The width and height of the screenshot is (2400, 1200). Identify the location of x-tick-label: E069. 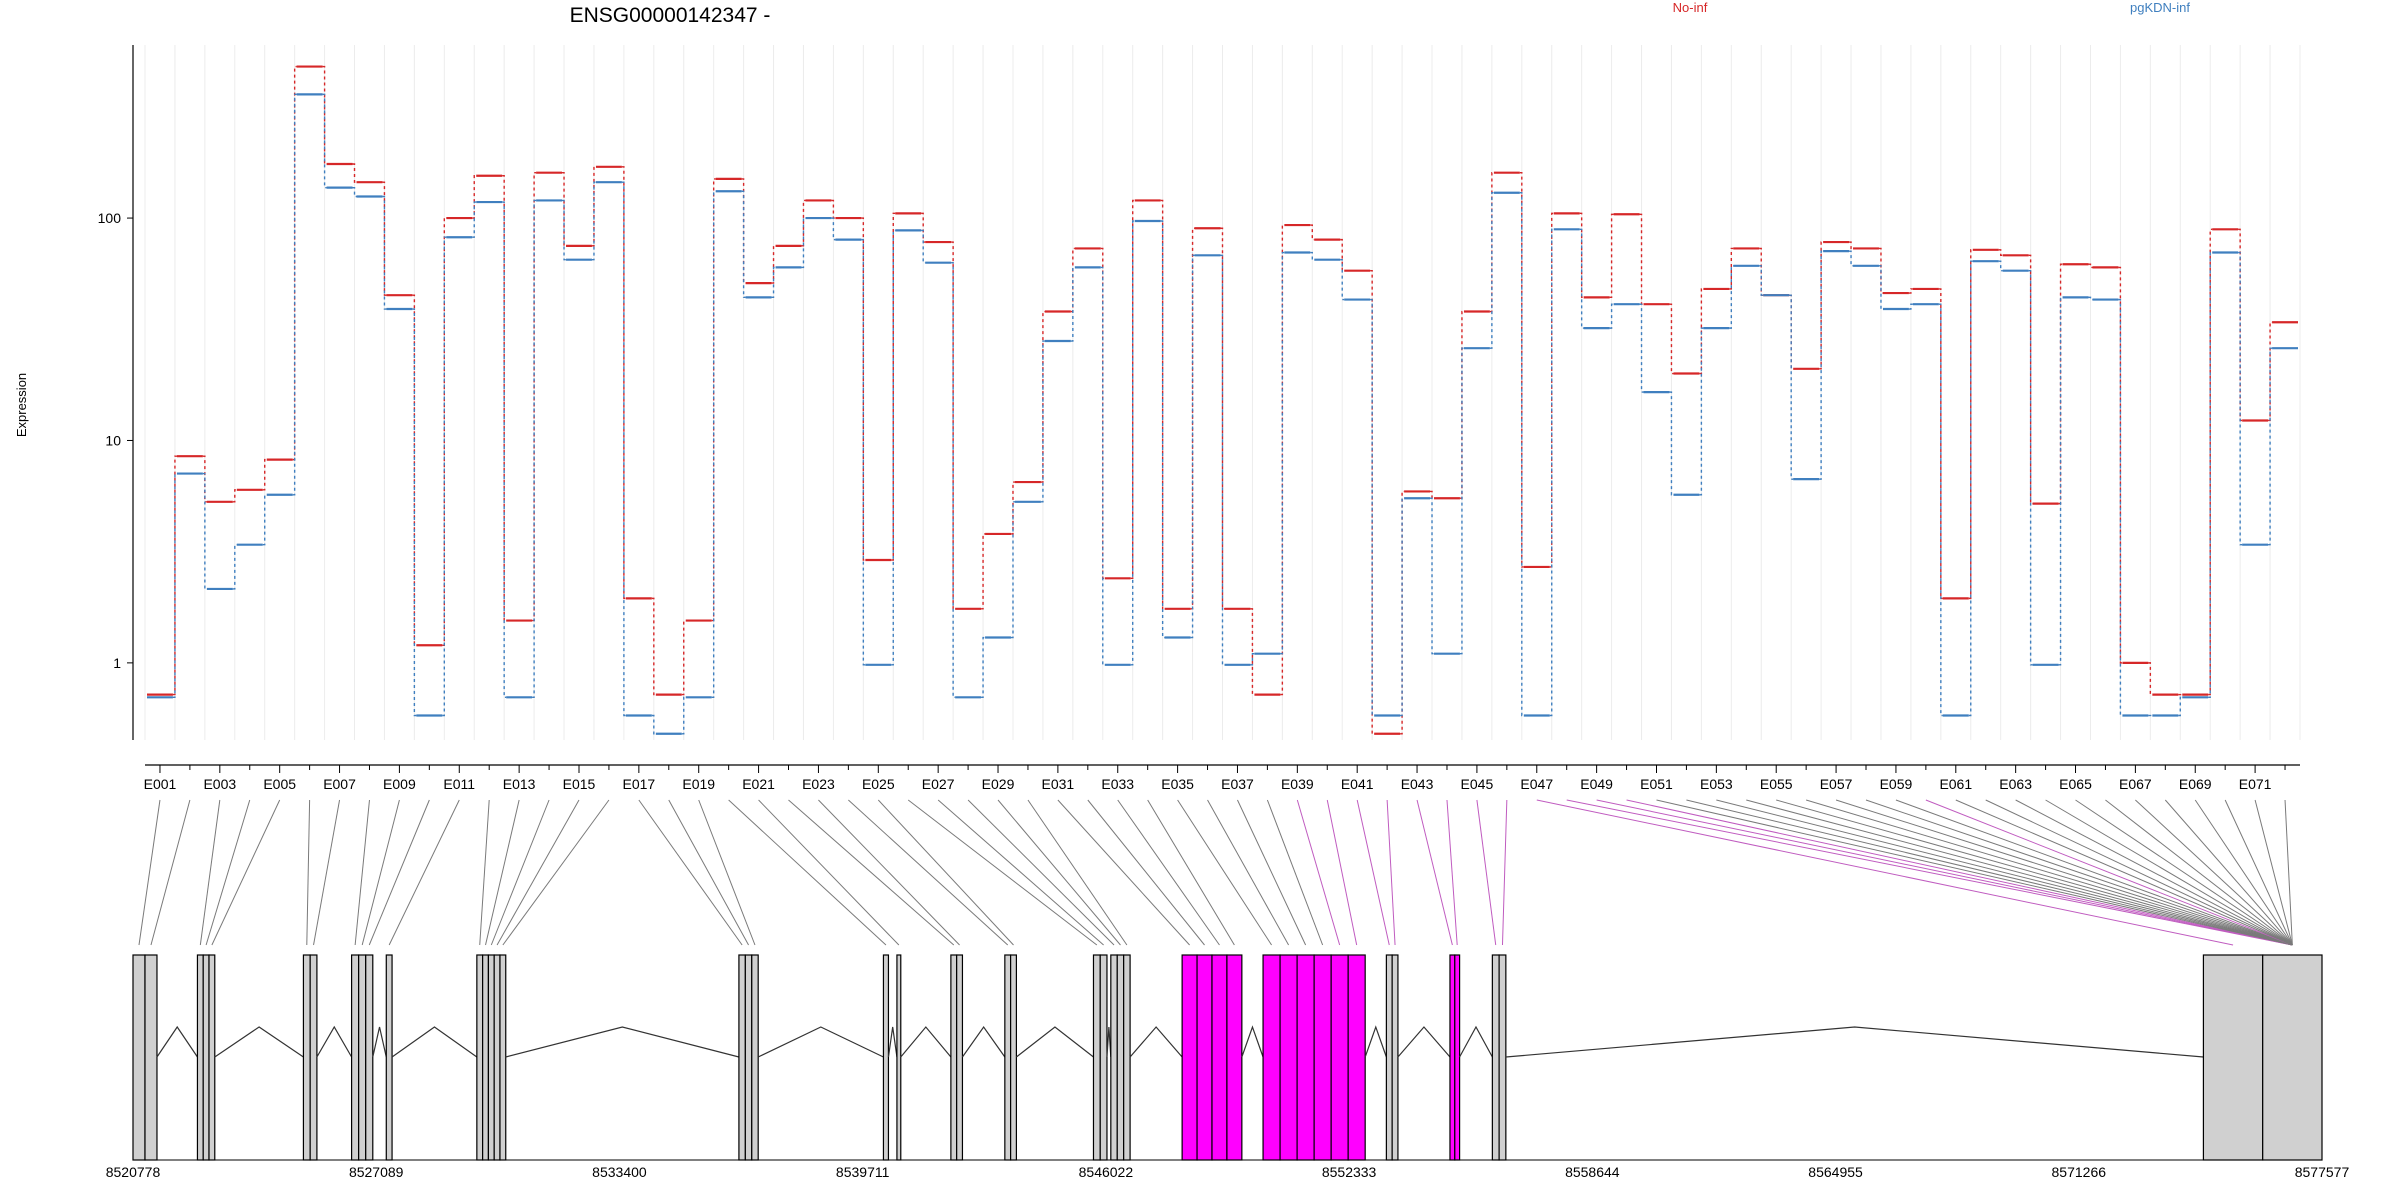
(2195, 784).